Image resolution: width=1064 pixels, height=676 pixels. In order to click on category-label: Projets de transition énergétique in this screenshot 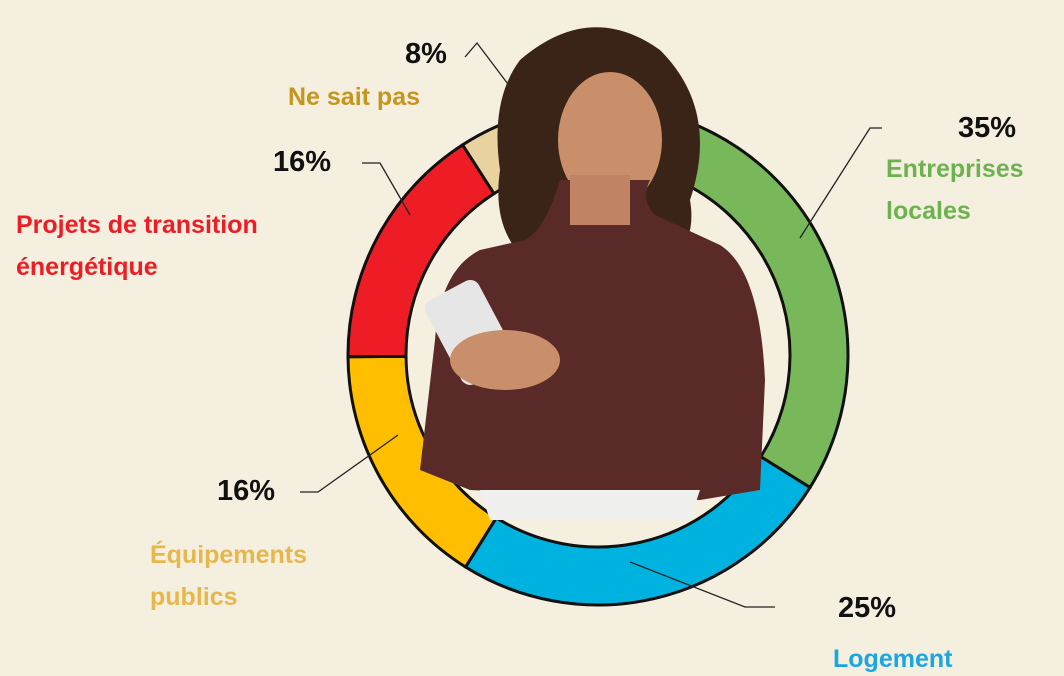, I will do `click(137, 246)`.